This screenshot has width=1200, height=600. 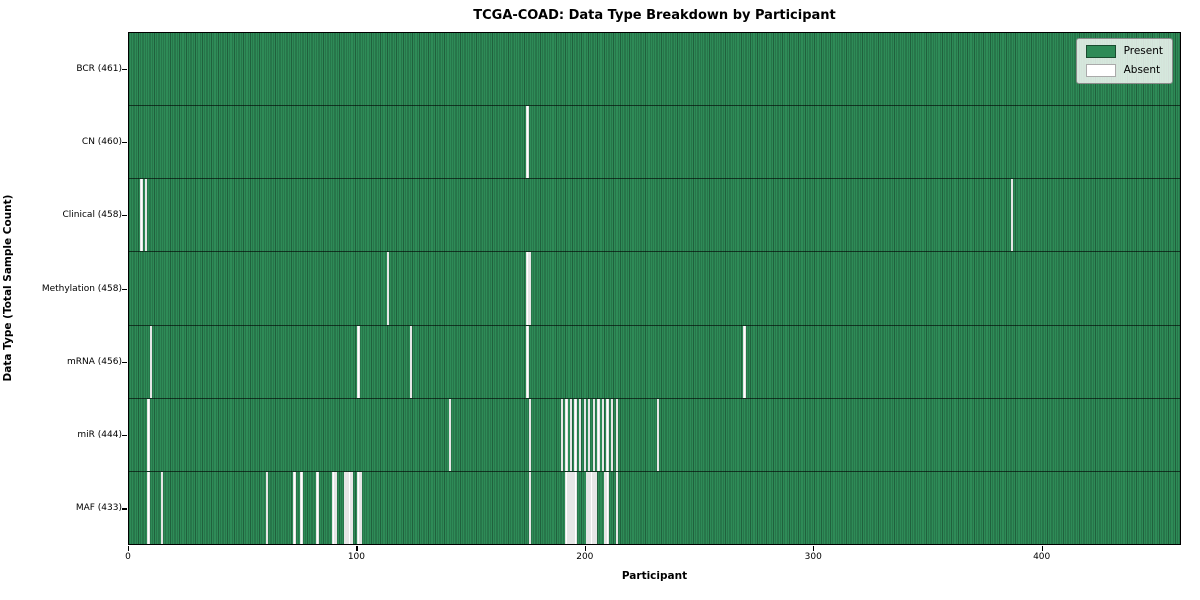 What do you see at coordinates (654, 143) in the screenshot?
I see `heatmap-row-cn` at bounding box center [654, 143].